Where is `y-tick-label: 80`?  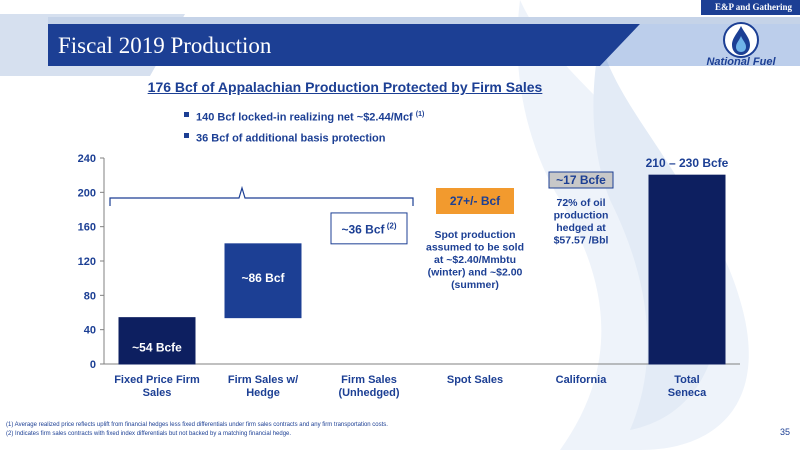 y-tick-label: 80 is located at coordinates (90, 296).